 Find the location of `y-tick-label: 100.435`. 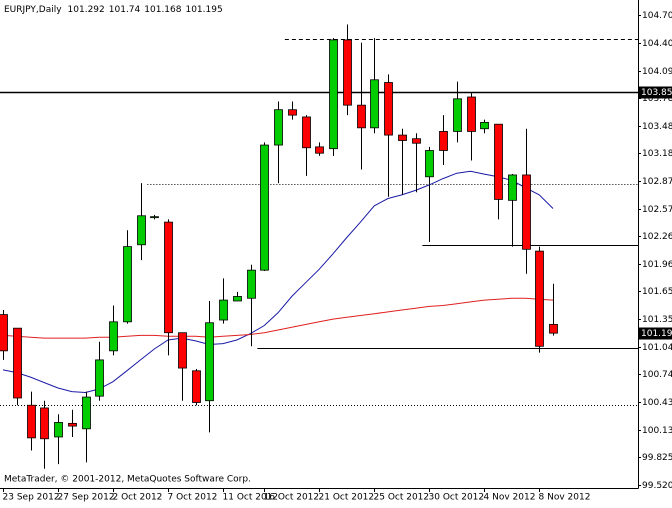

y-tick-label: 100.435 is located at coordinates (657, 403).